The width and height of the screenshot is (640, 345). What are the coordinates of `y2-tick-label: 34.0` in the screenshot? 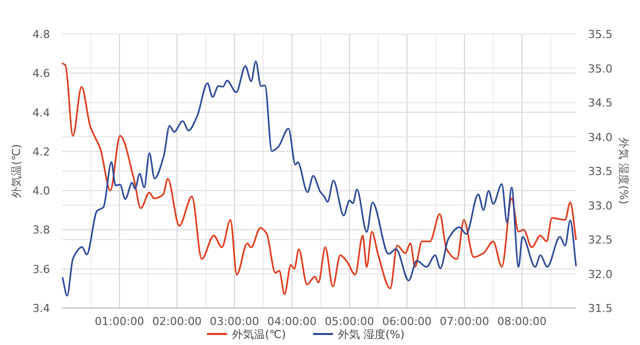 It's located at (600, 137).